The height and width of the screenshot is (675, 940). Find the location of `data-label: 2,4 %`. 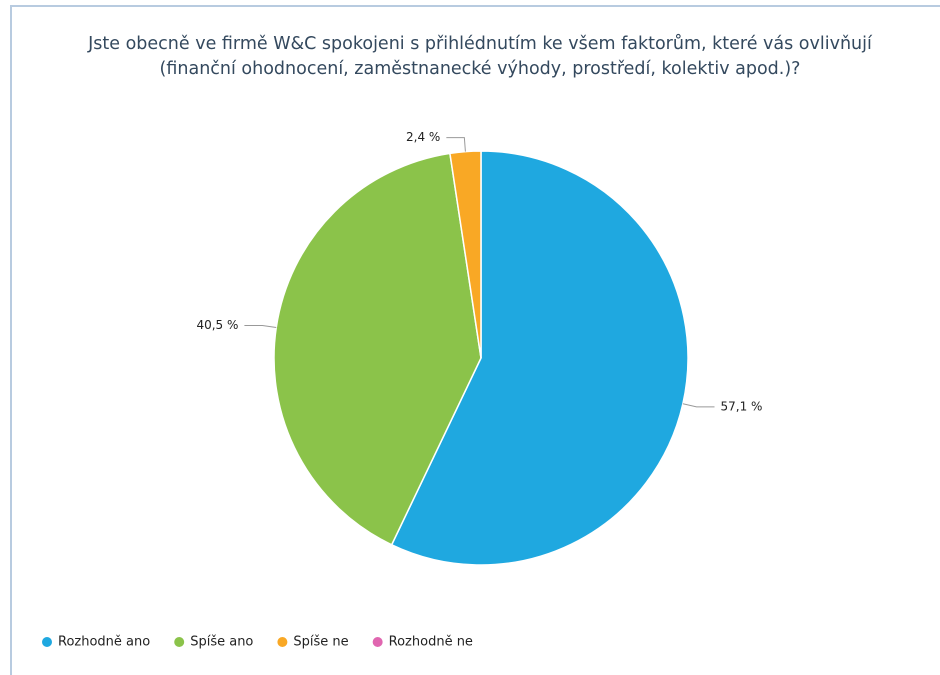

data-label: 2,4 % is located at coordinates (423, 137).